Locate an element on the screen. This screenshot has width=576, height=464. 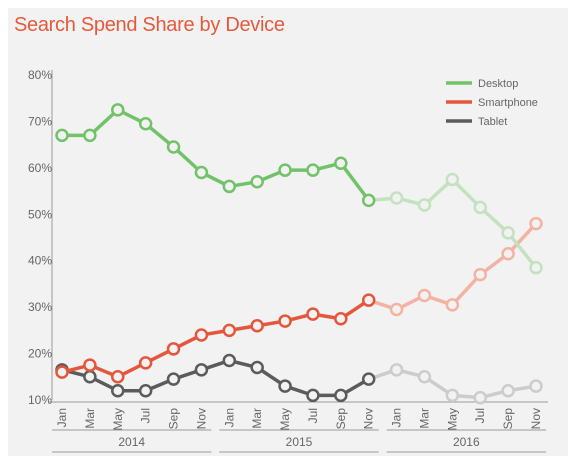
year-label: 2014 is located at coordinates (131, 442).